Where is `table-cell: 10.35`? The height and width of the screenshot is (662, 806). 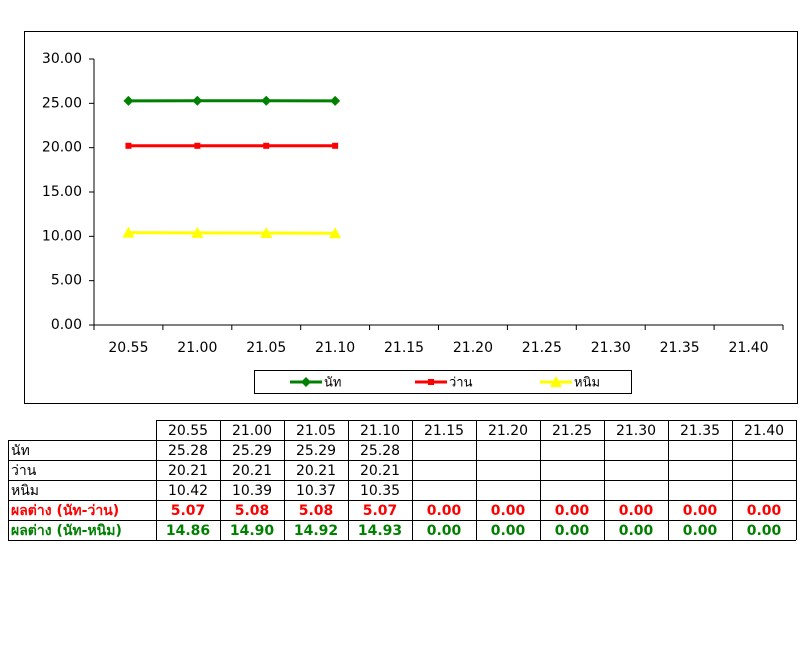
table-cell: 10.35 is located at coordinates (380, 491).